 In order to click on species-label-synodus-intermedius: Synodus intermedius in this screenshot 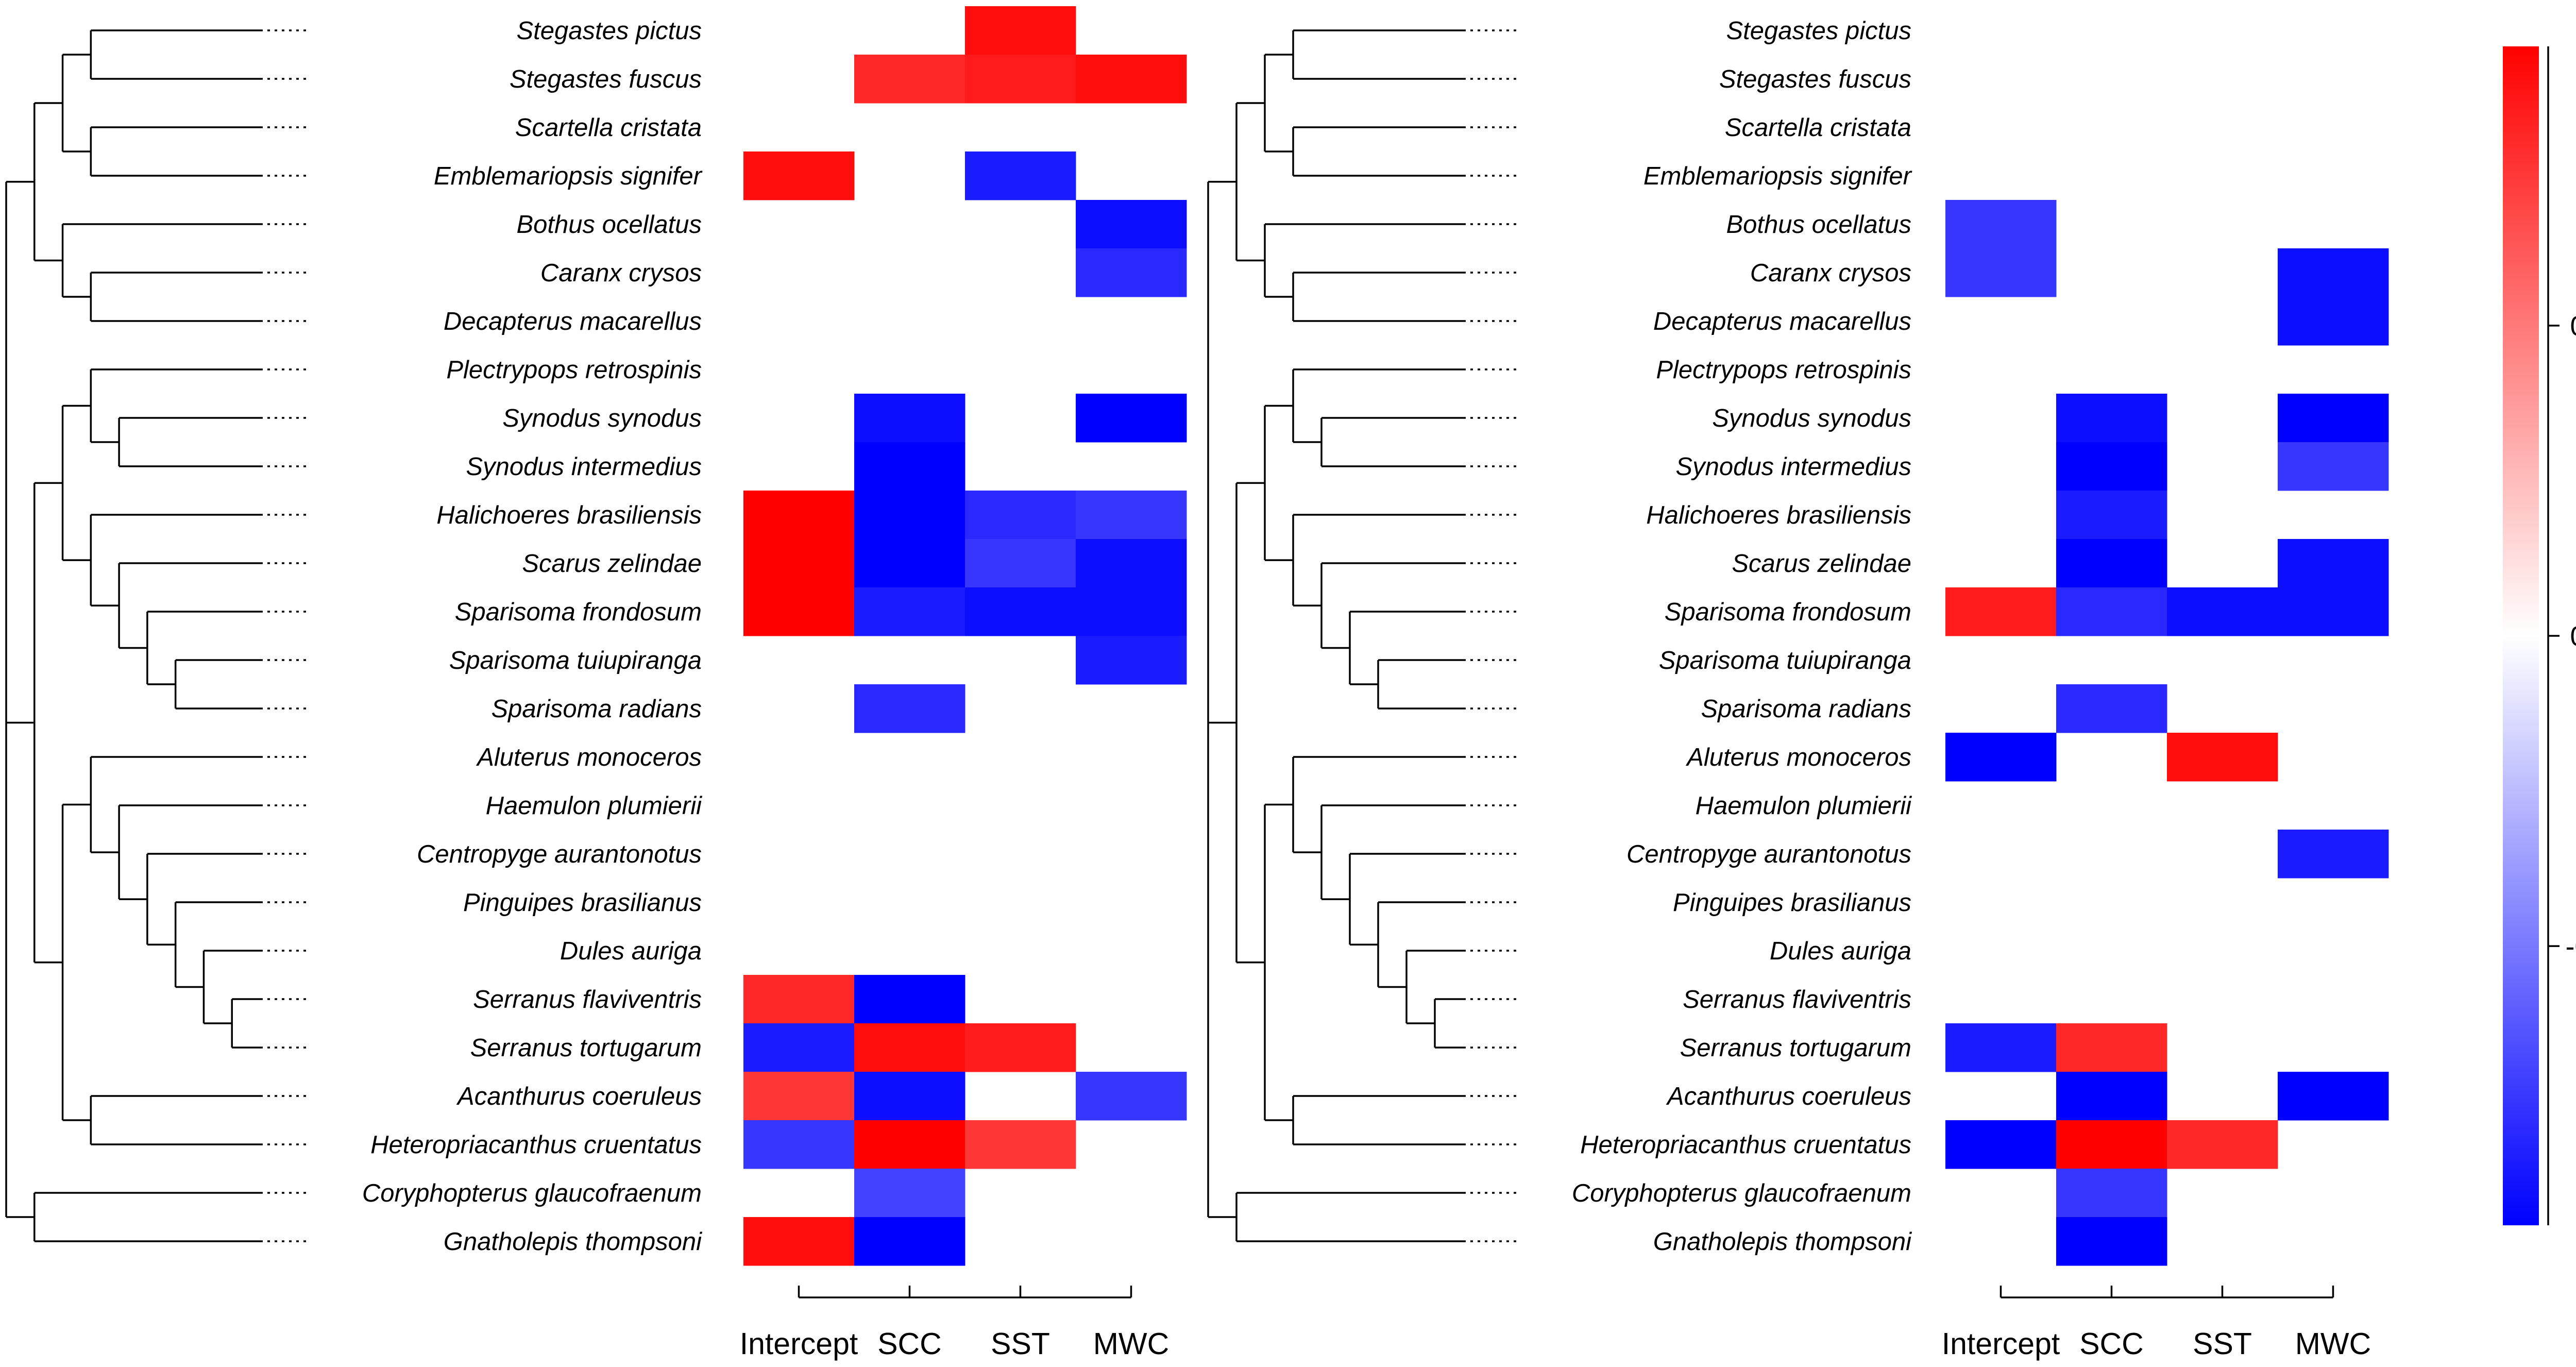, I will do `click(1793, 467)`.